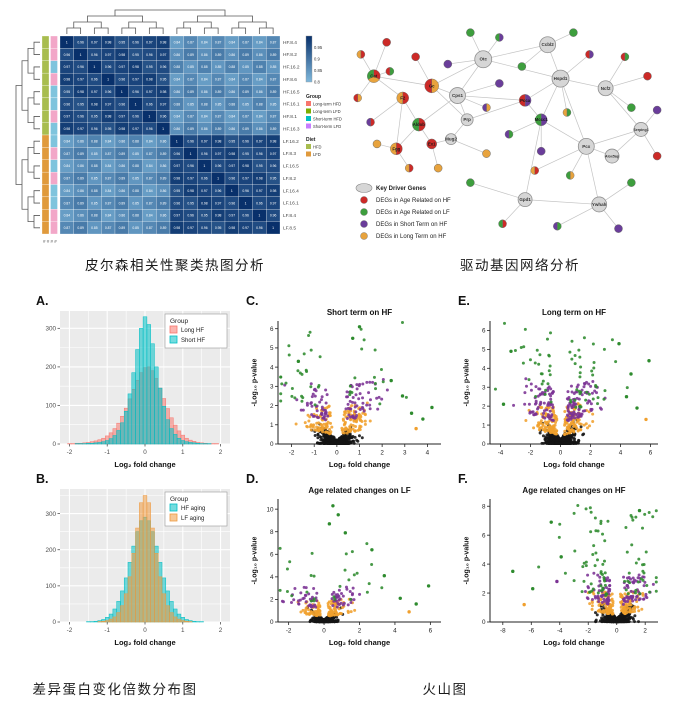 The height and width of the screenshot is (712, 676). I want to click on network-node-label: Cps1, so click(458, 95).